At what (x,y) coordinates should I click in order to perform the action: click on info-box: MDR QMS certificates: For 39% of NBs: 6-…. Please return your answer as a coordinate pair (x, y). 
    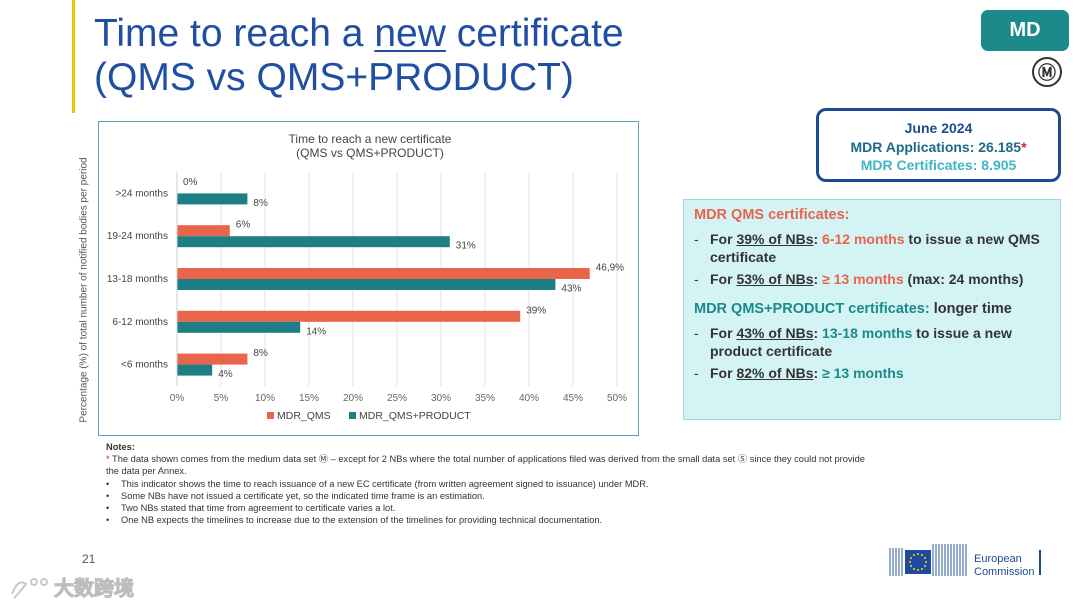
    Looking at the image, I should click on (872, 309).